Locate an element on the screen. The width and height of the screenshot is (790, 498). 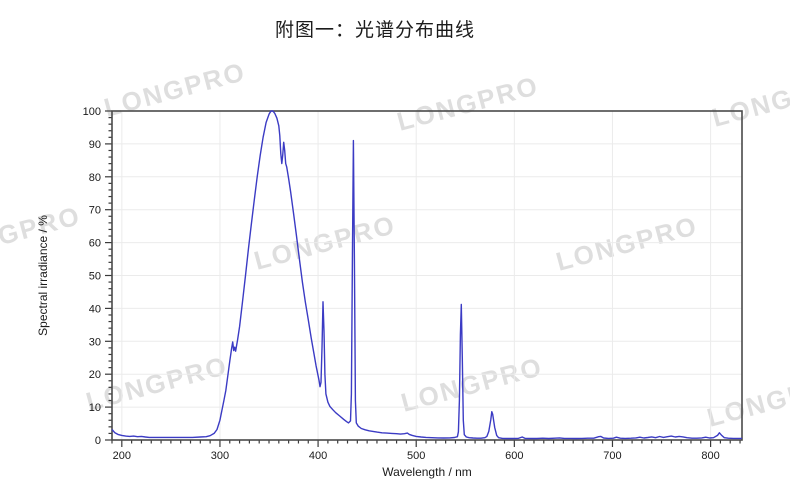
y-tick-label: 70 is located at coordinates (95, 211).